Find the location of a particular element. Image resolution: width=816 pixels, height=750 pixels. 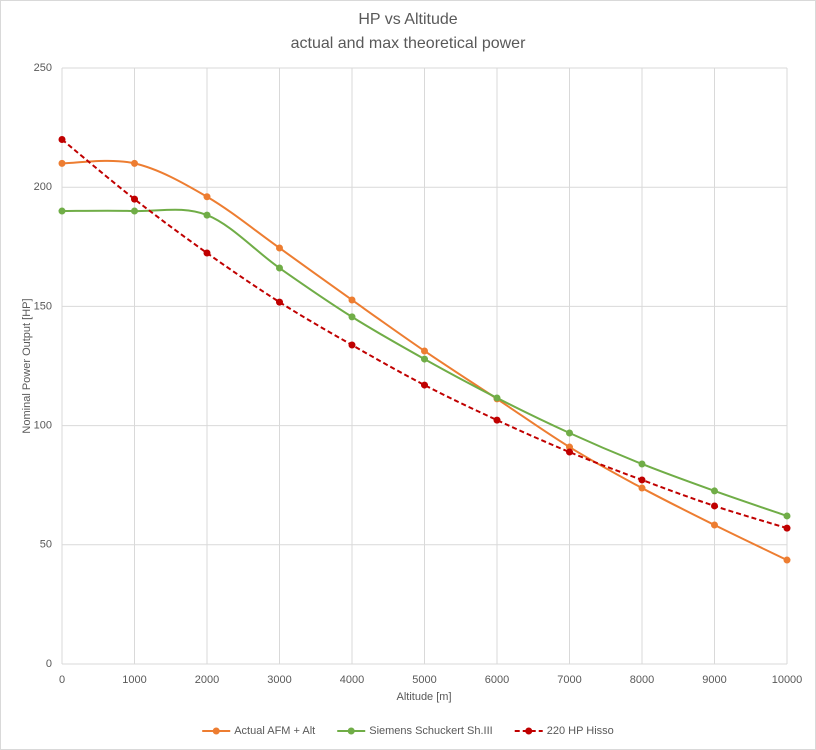

x-tick-label: 1000 is located at coordinates (134, 680).